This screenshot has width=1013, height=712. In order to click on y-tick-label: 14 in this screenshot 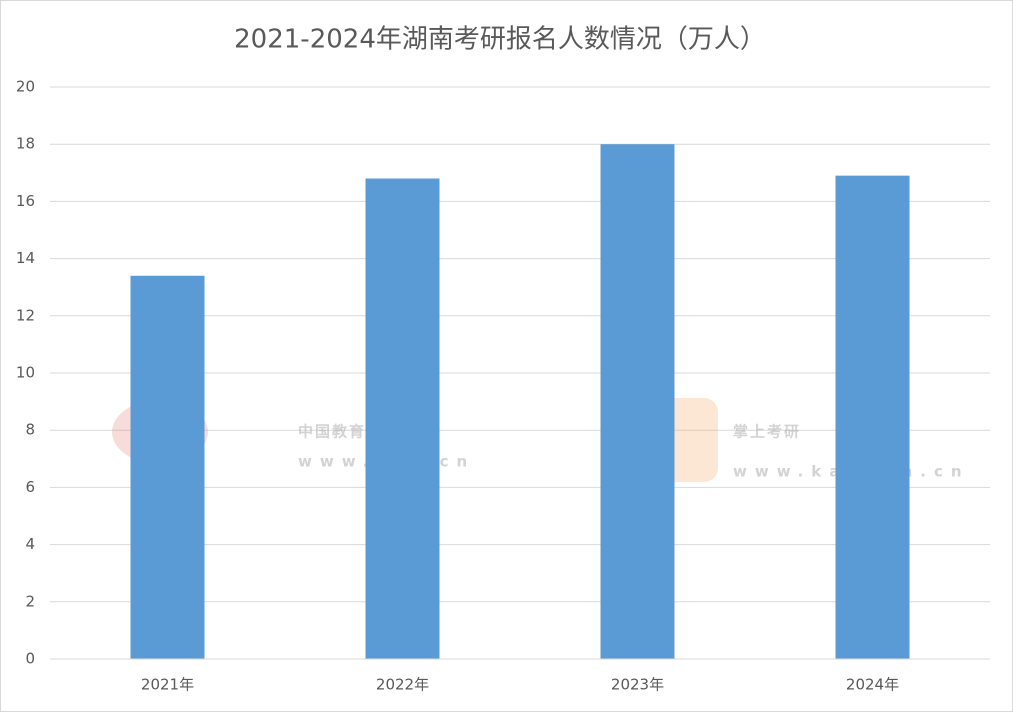, I will do `click(25, 258)`.